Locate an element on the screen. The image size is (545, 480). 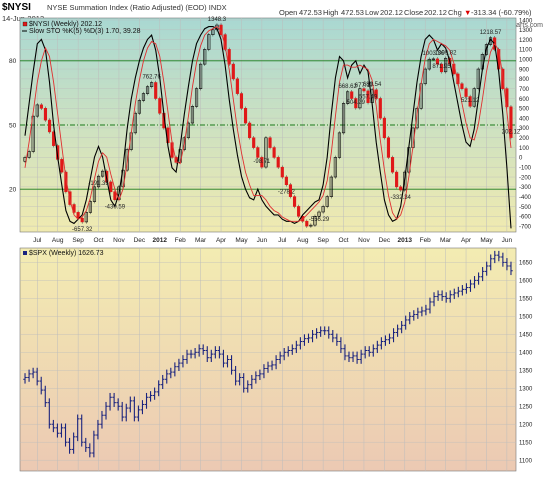
legend-nysi: $NYSI (Weekly) 202.12 is located at coordinates (65, 24).